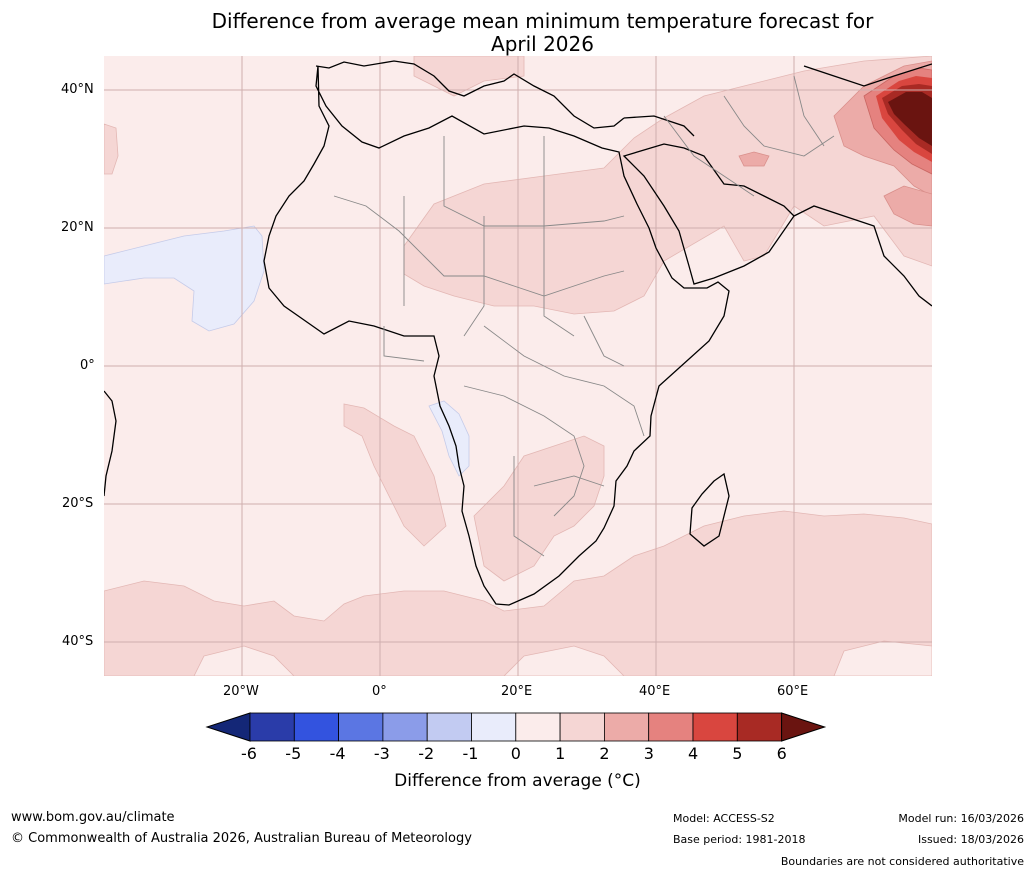 The image size is (1035, 873). I want to click on colorbar-tick-label: -3, so click(381, 753).